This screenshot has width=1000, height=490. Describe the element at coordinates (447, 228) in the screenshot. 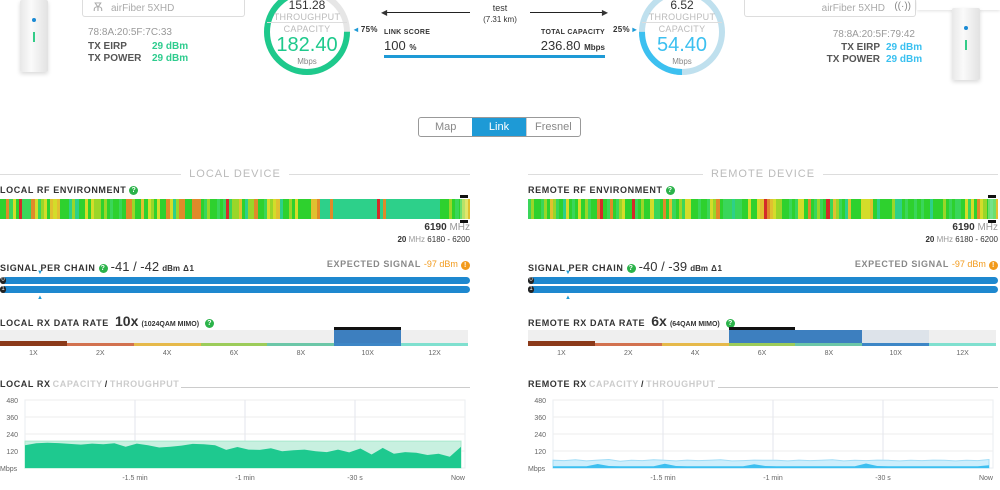

I see `frequency: 6190 MHz` at that location.